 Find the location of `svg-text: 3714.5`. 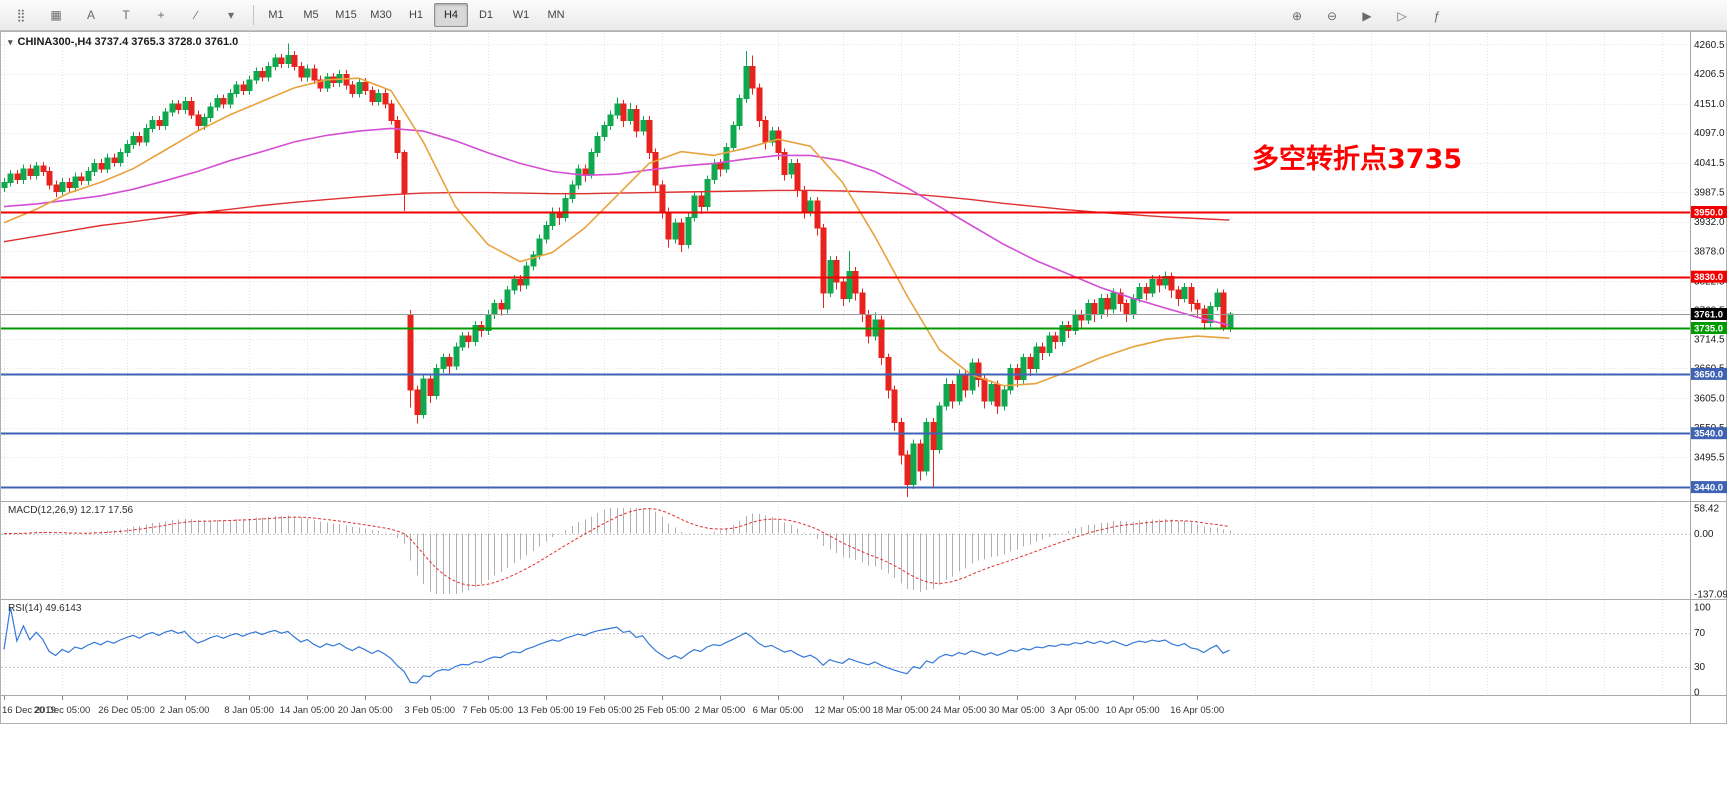

svg-text: 3714.5 is located at coordinates (1709, 340).